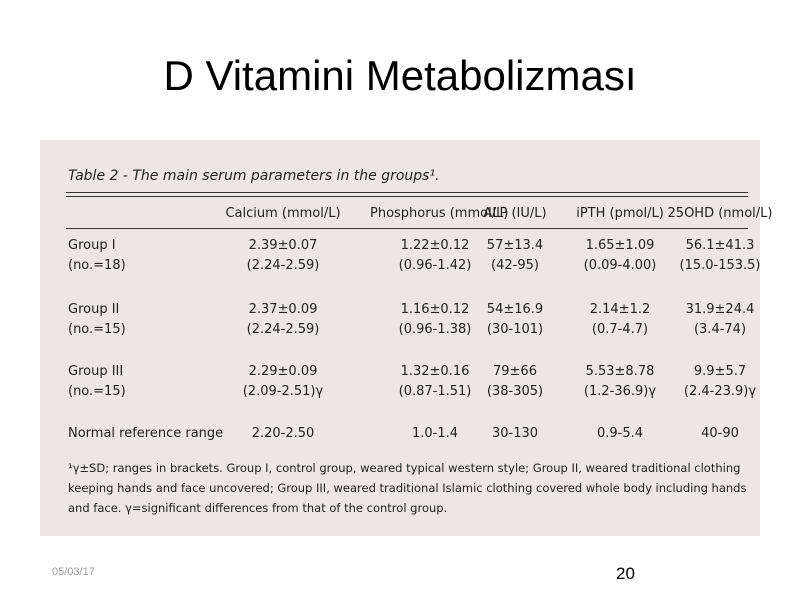  What do you see at coordinates (435, 391) in the screenshot?
I see `cell-range: (0.87-1.51)` at bounding box center [435, 391].